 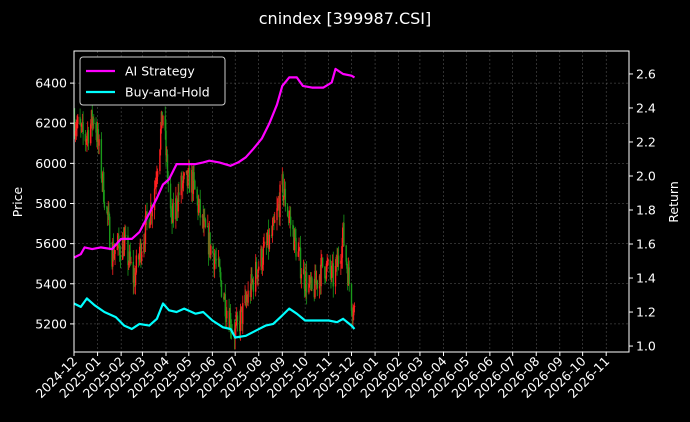 What do you see at coordinates (646, 312) in the screenshot?
I see `right-tick-label: 1.2` at bounding box center [646, 312].